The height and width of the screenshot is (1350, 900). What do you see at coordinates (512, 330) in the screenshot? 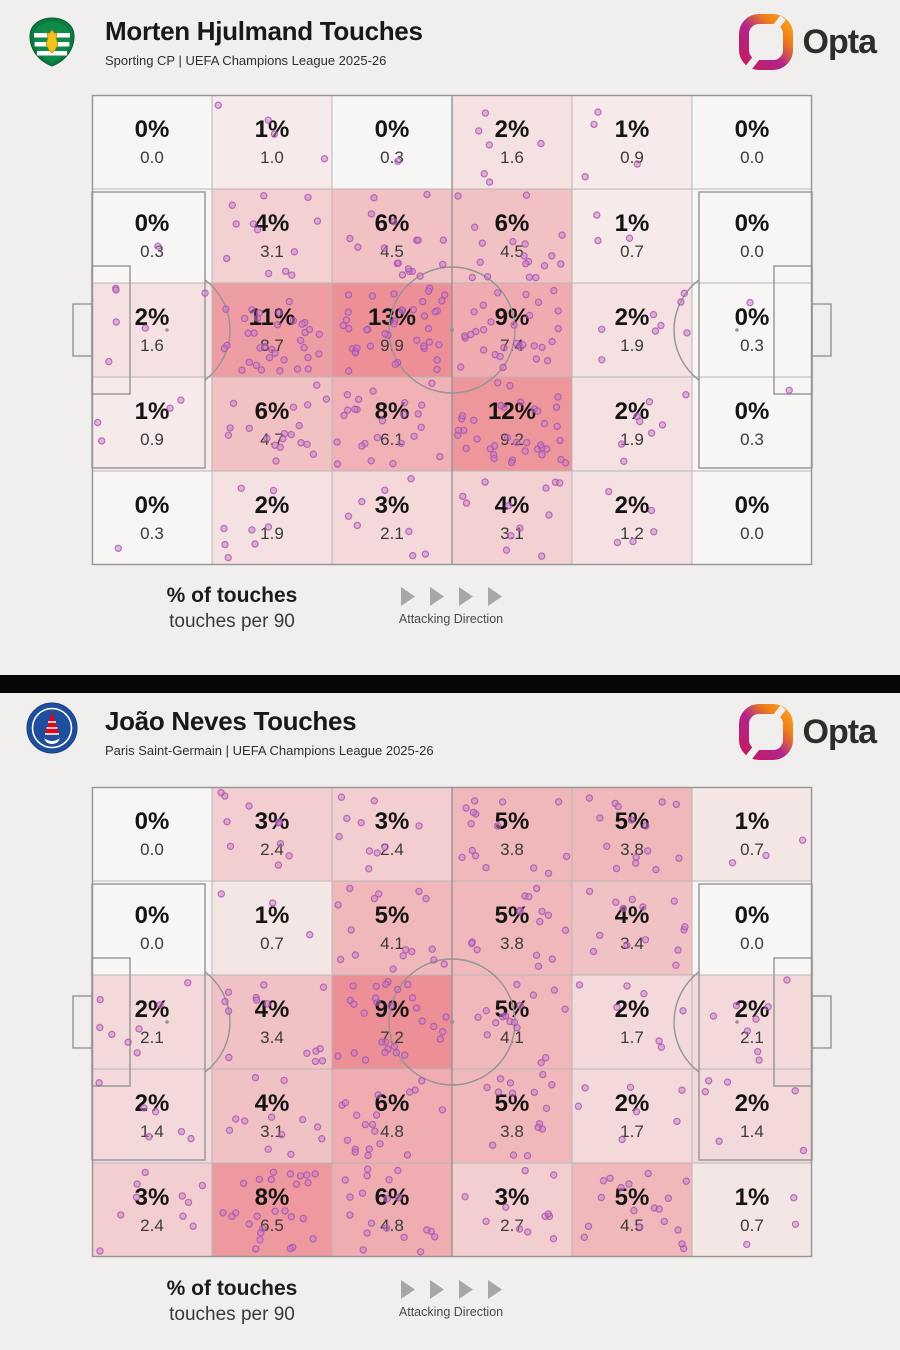
I see `heat-cell-r3c4: 9% 7.4` at bounding box center [512, 330].